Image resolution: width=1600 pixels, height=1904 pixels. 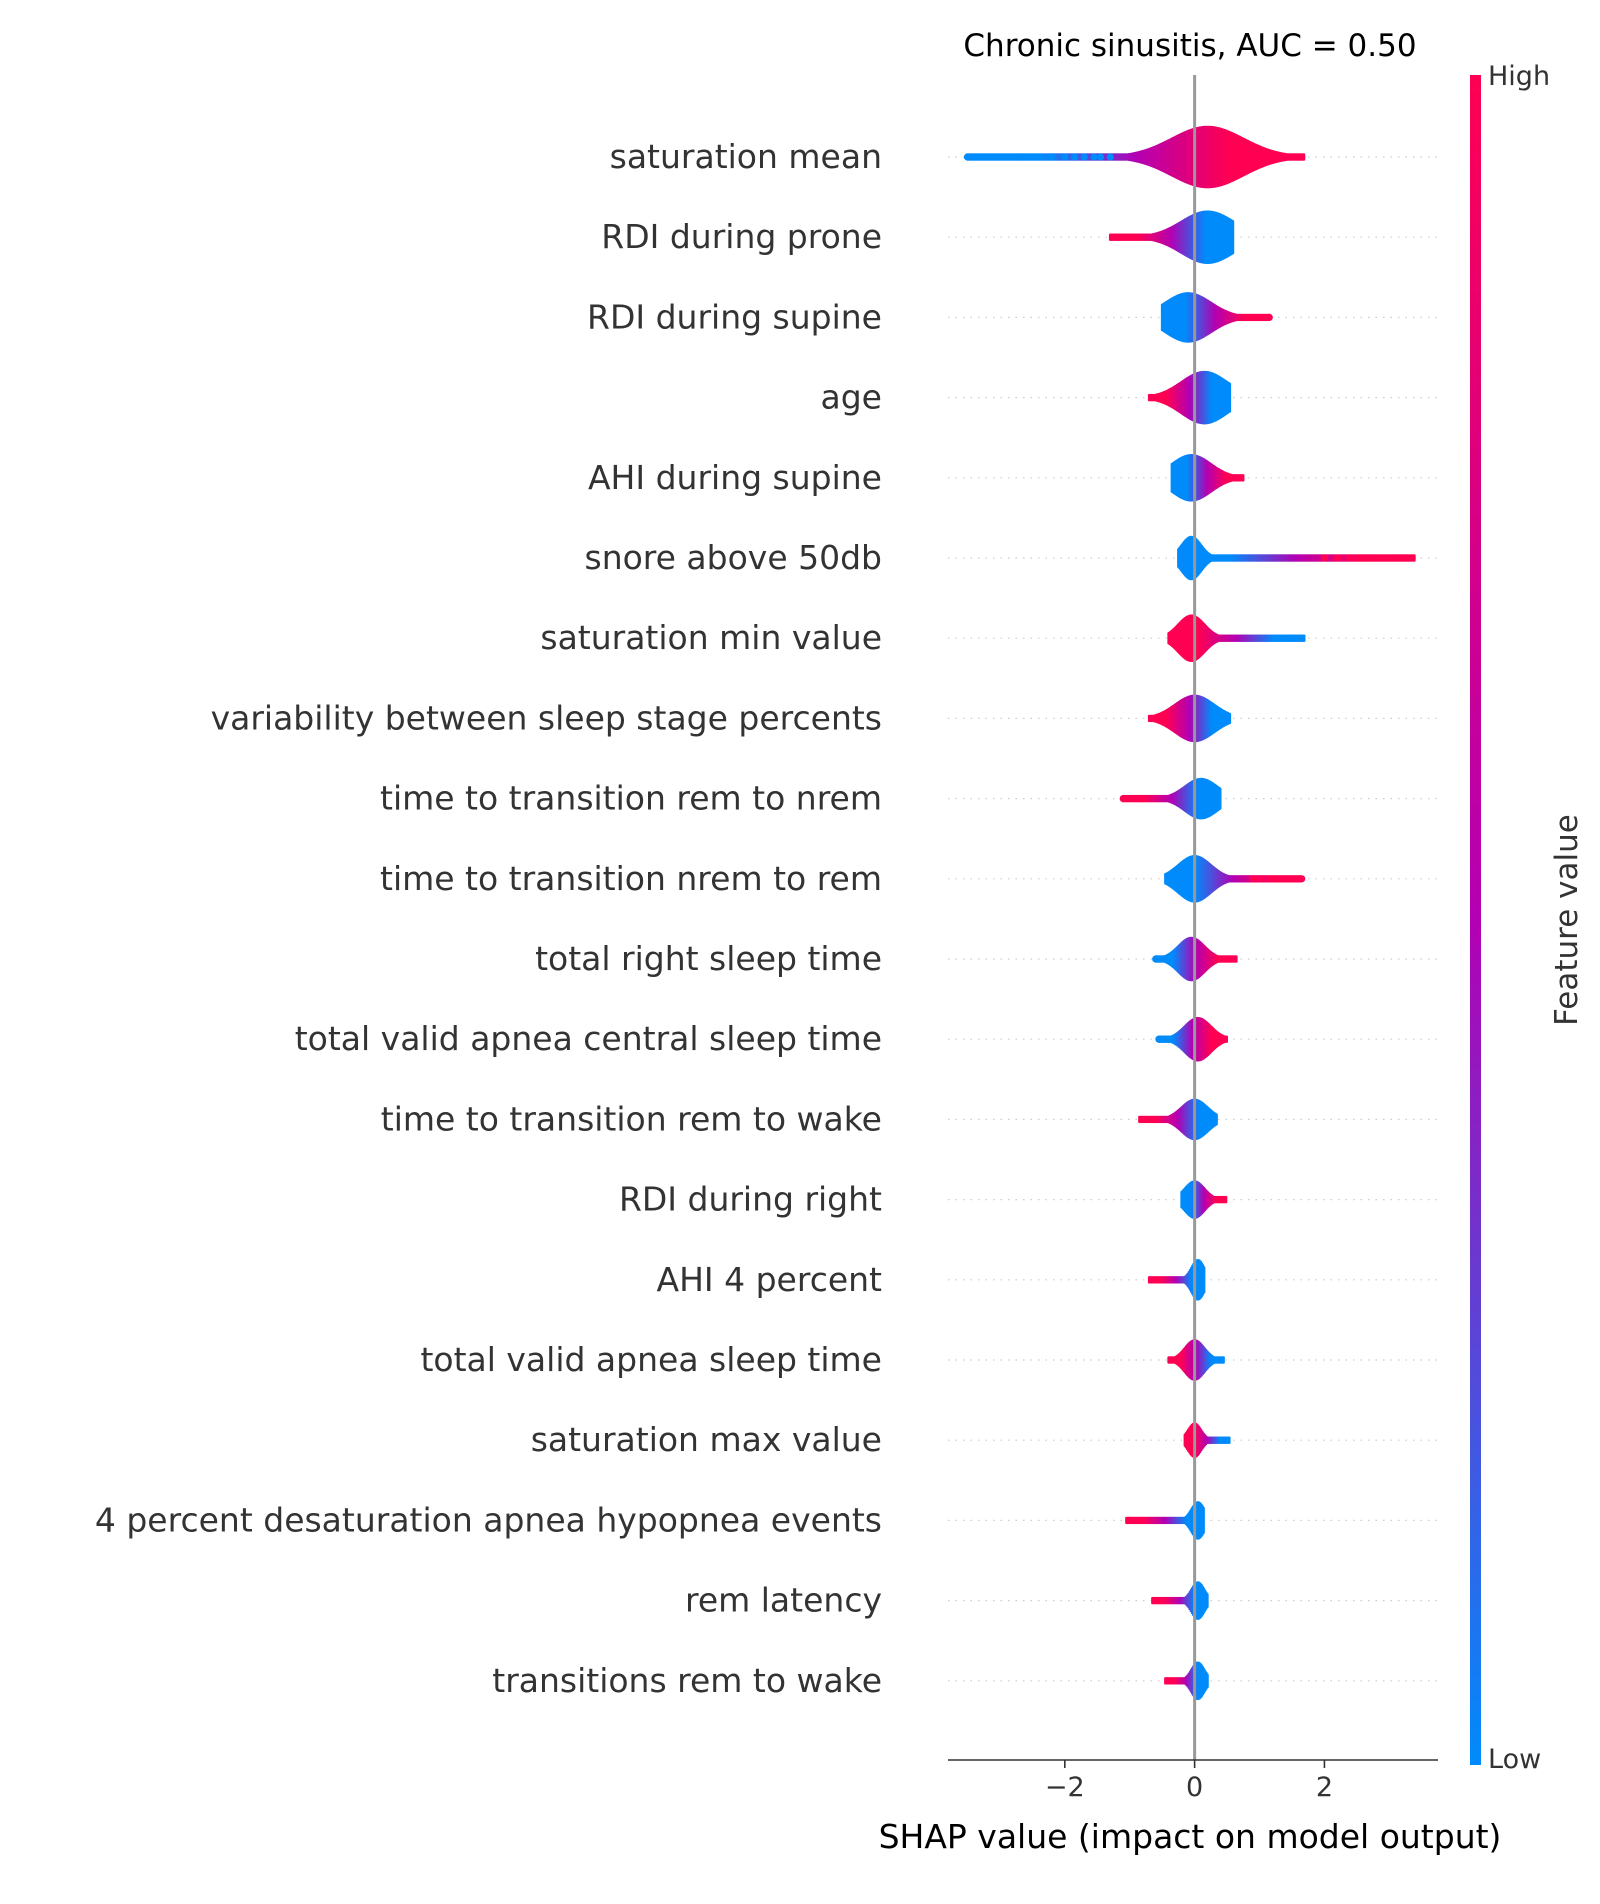 I want to click on feature-label: saturation max value, so click(x=706, y=1439).